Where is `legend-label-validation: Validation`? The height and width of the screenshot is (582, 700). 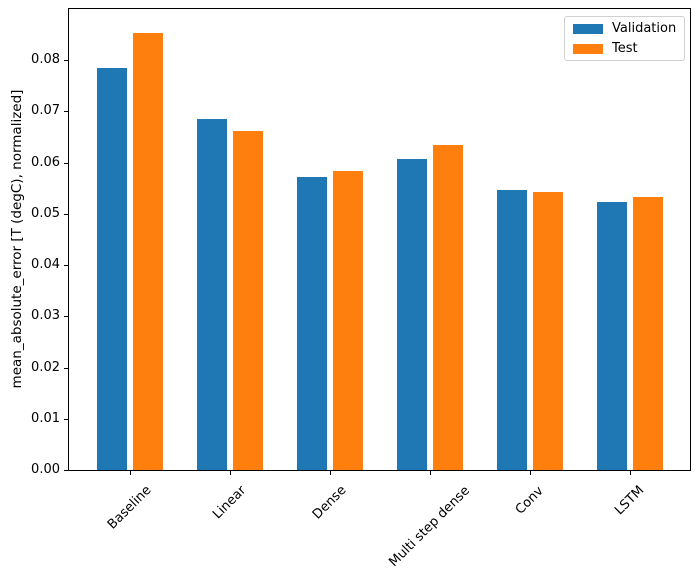
legend-label-validation: Validation is located at coordinates (644, 28).